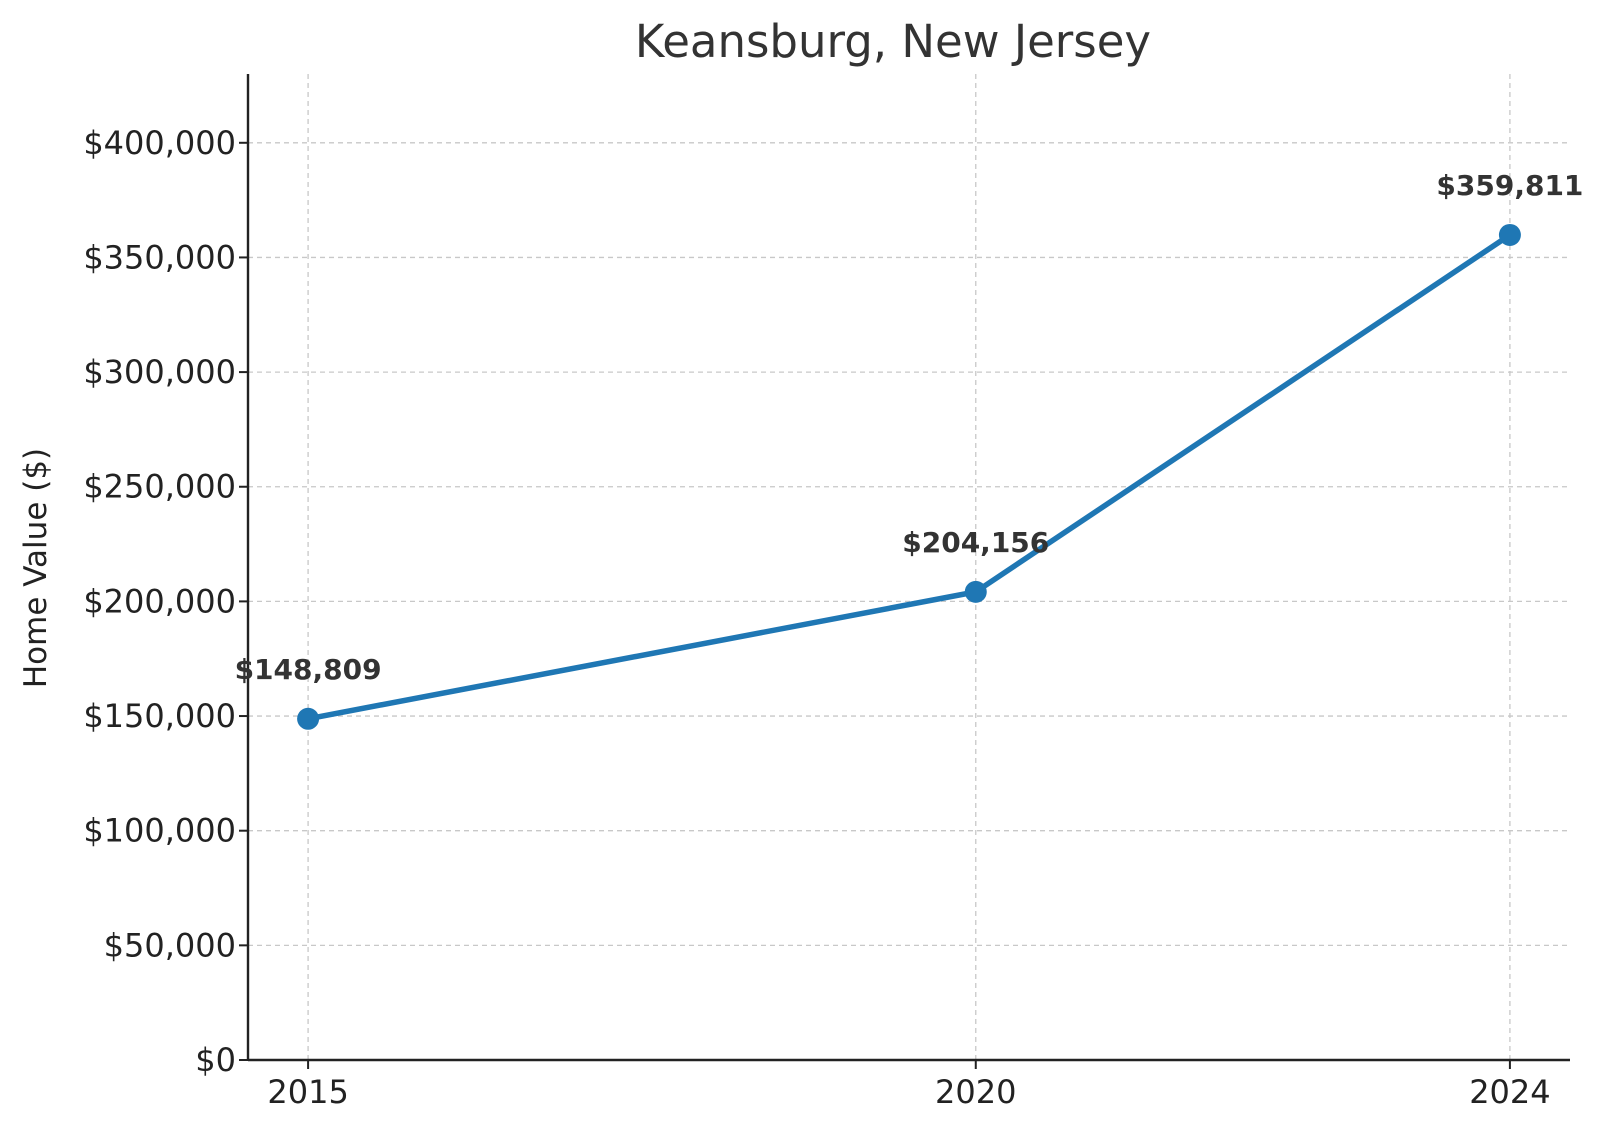 This screenshot has height=1121, width=1600. I want to click on y-tick-label: $50,000, so click(170, 945).